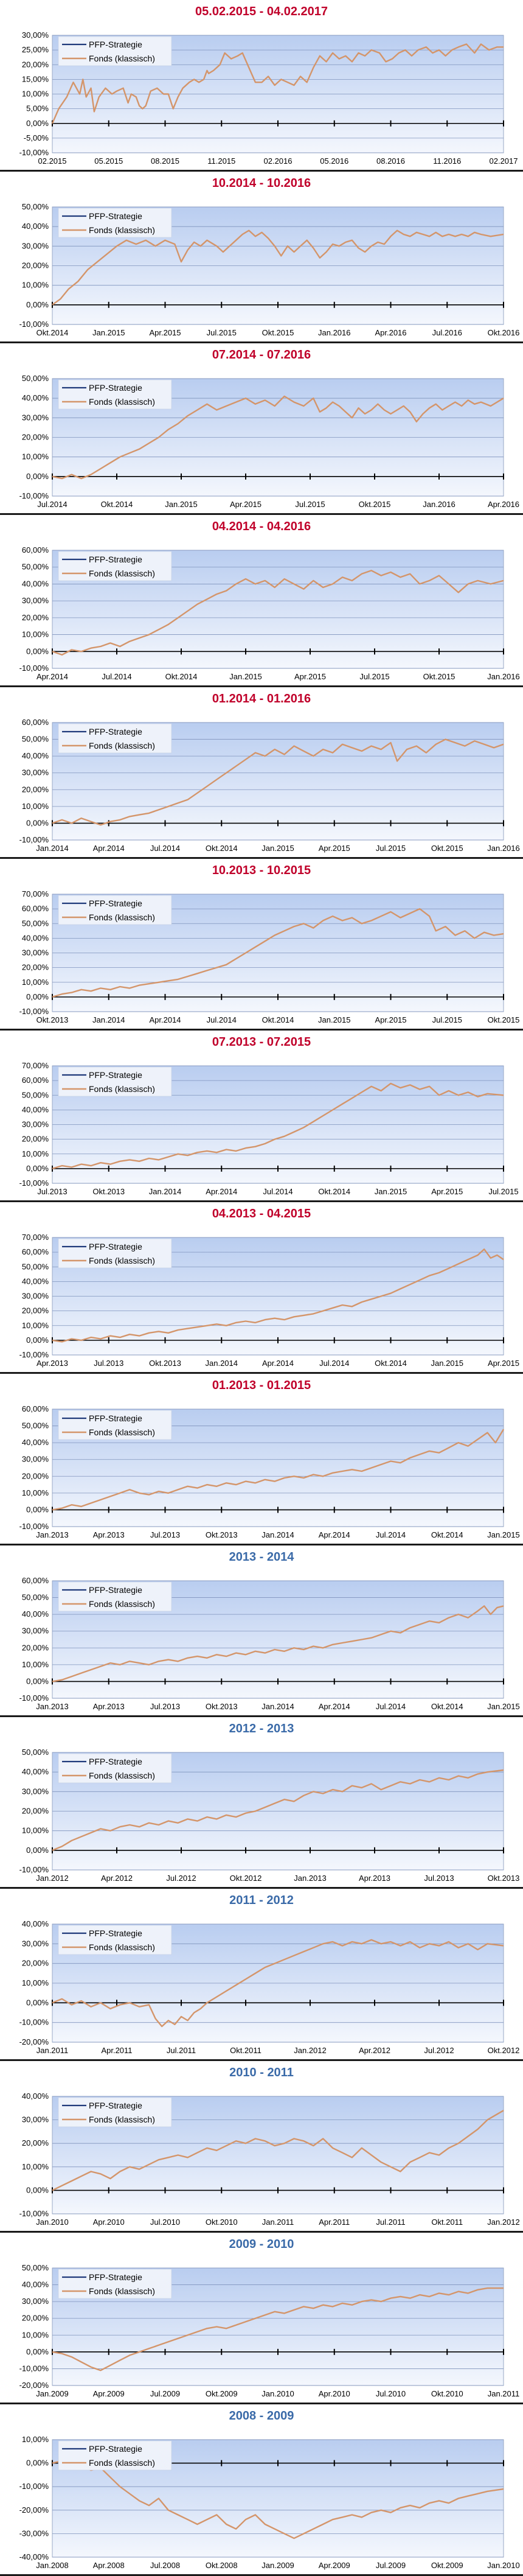  What do you see at coordinates (504, 332) in the screenshot?
I see `x-tick-label: Okt.2016` at bounding box center [504, 332].